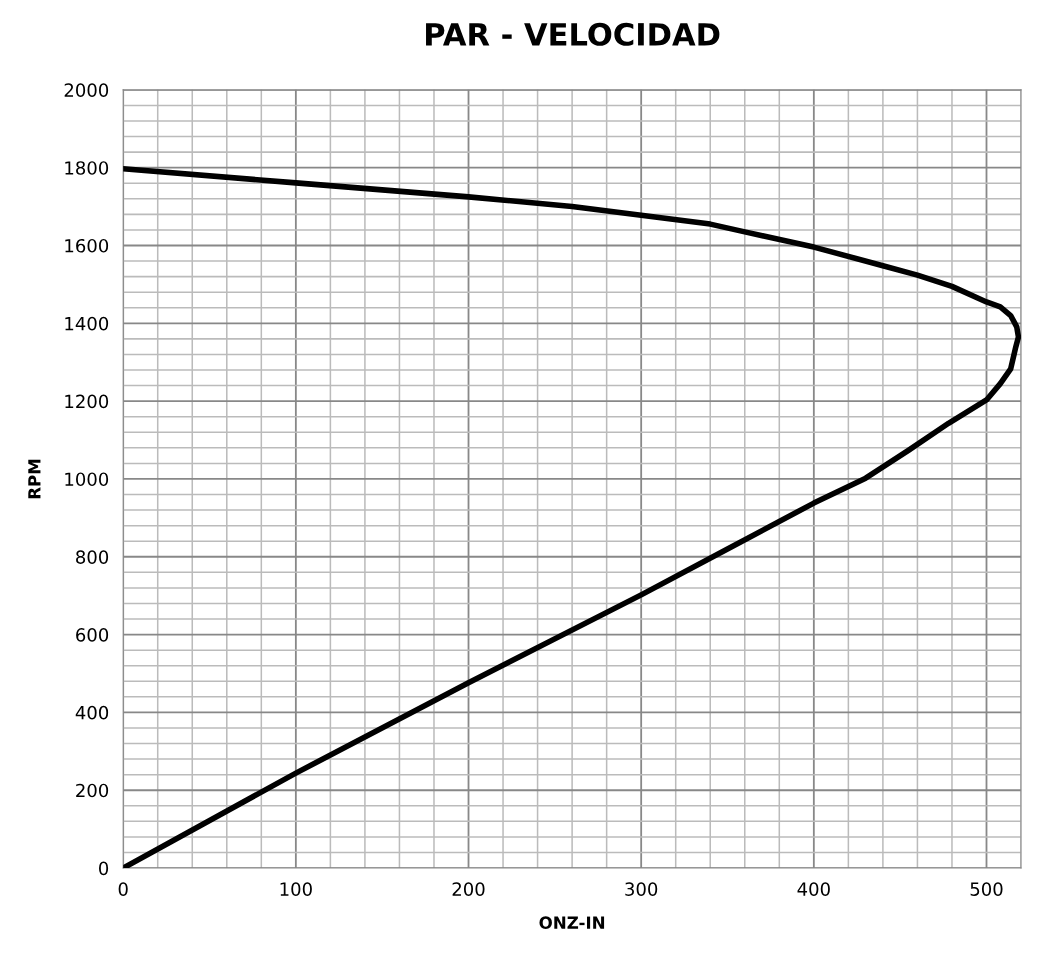 This screenshot has width=1044, height=956. Describe the element at coordinates (92, 557) in the screenshot. I see `y-tick-label: 800` at that location.